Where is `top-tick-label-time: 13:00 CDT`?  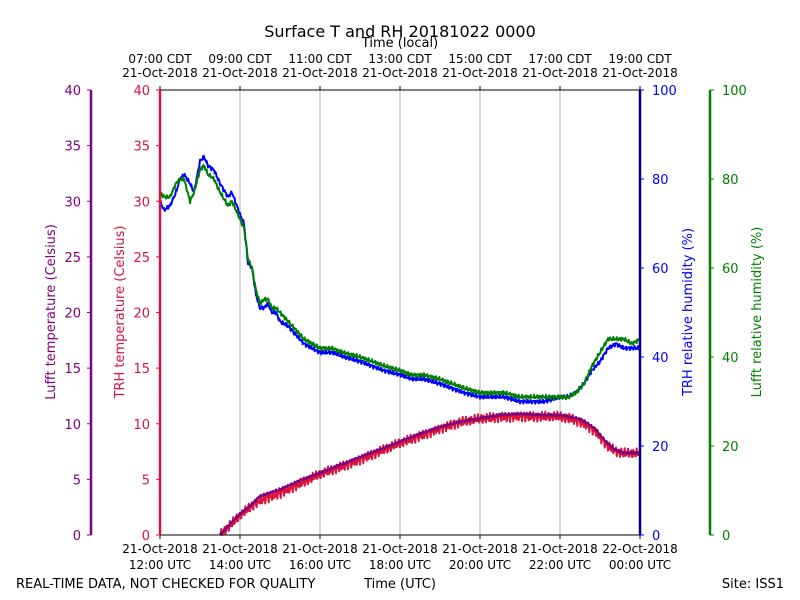 top-tick-label-time: 13:00 CDT is located at coordinates (400, 59).